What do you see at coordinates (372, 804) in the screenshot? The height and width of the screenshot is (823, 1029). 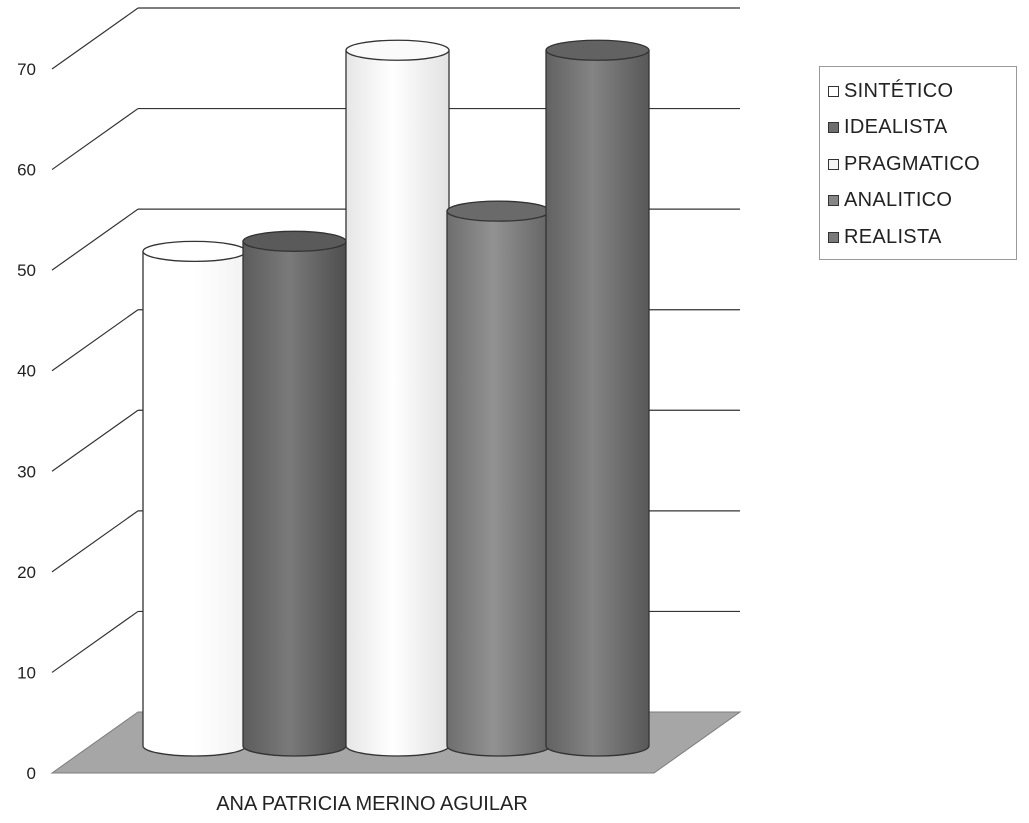 I see `x-category-label: ANA PATRICIA MERINO AGUILAR` at bounding box center [372, 804].